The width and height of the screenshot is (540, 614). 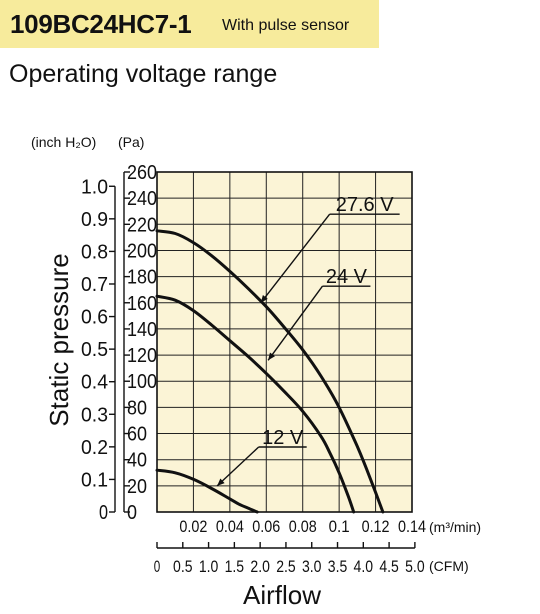 I want to click on cfm-tick-label: 1.0, so click(x=209, y=566).